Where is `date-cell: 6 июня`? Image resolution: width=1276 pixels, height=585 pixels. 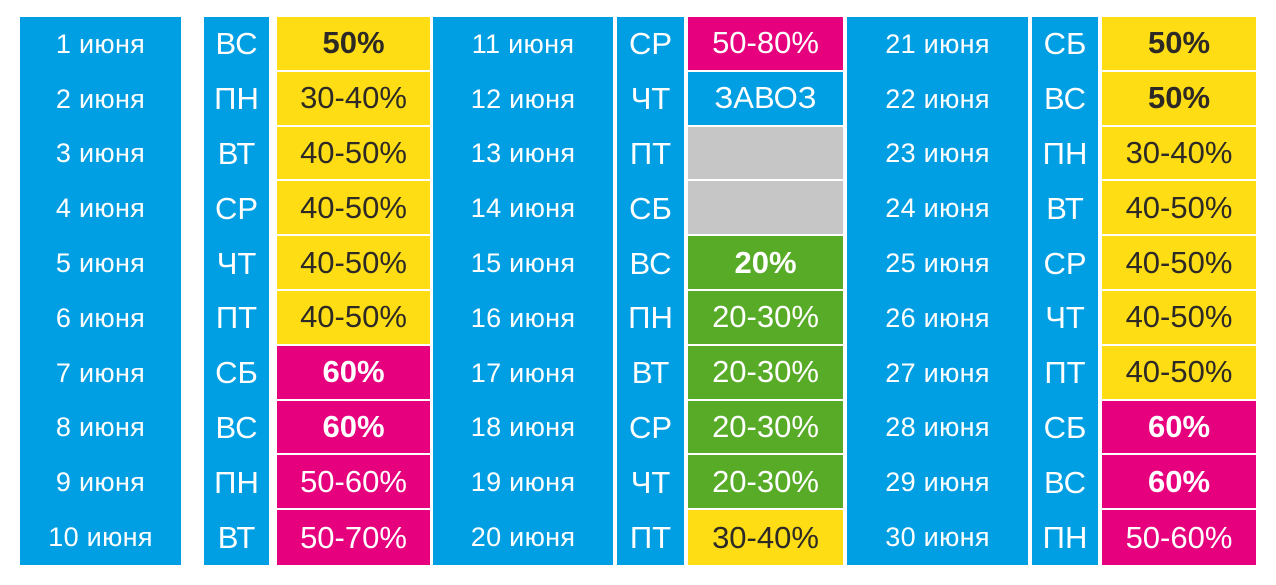
date-cell: 6 июня is located at coordinates (100, 317).